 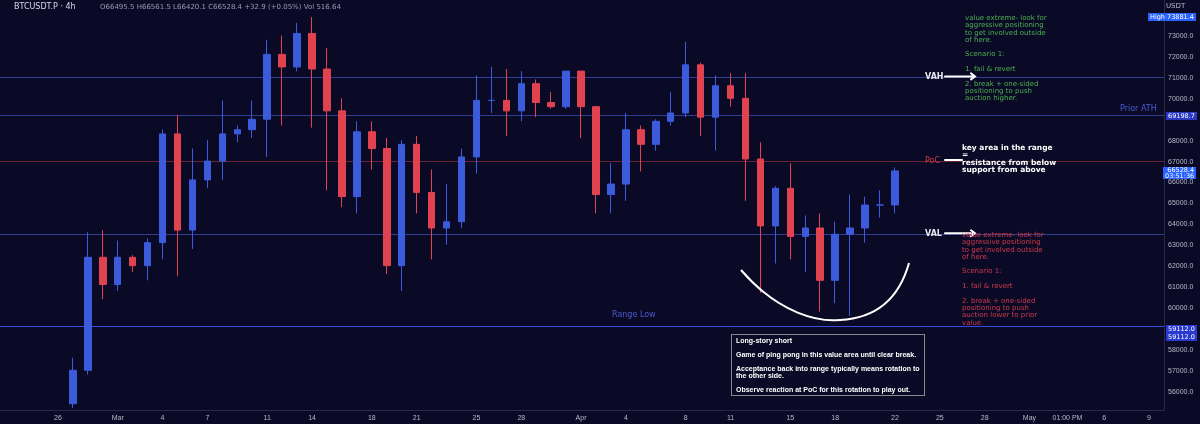 I want to click on ref-line-label: VAH, so click(x=934, y=77).